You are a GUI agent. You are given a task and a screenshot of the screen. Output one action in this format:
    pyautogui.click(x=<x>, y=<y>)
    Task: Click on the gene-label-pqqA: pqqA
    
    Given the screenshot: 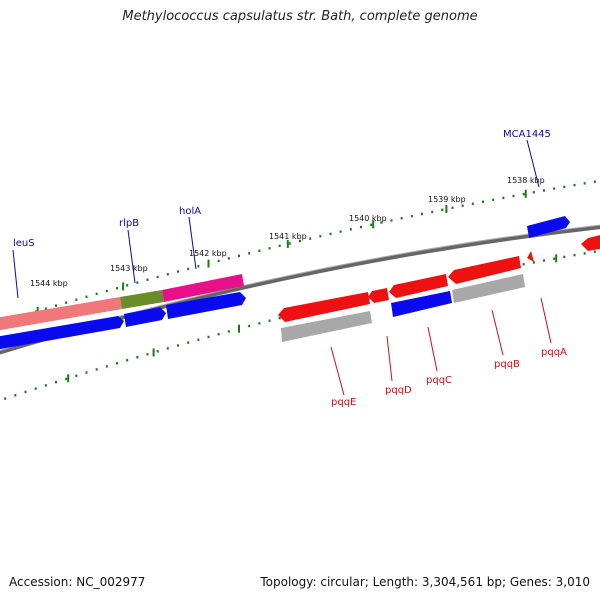 What is the action you would take?
    pyautogui.click(x=554, y=352)
    